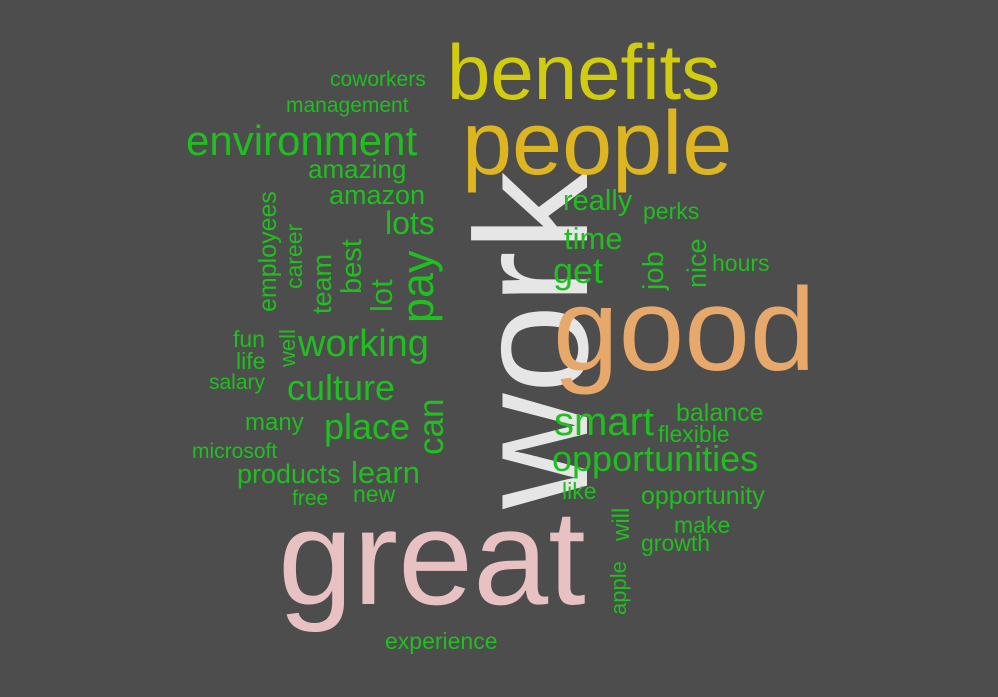  What do you see at coordinates (357, 169) in the screenshot?
I see `word-amazing: amazing` at bounding box center [357, 169].